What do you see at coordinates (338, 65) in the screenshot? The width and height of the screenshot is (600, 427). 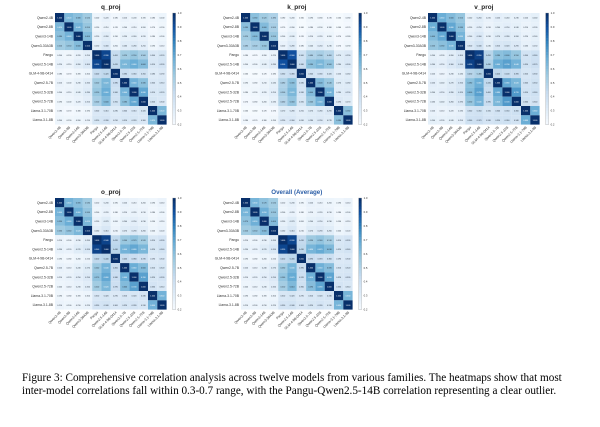 I see `heatmap-value-label: 0.280` at bounding box center [338, 65].